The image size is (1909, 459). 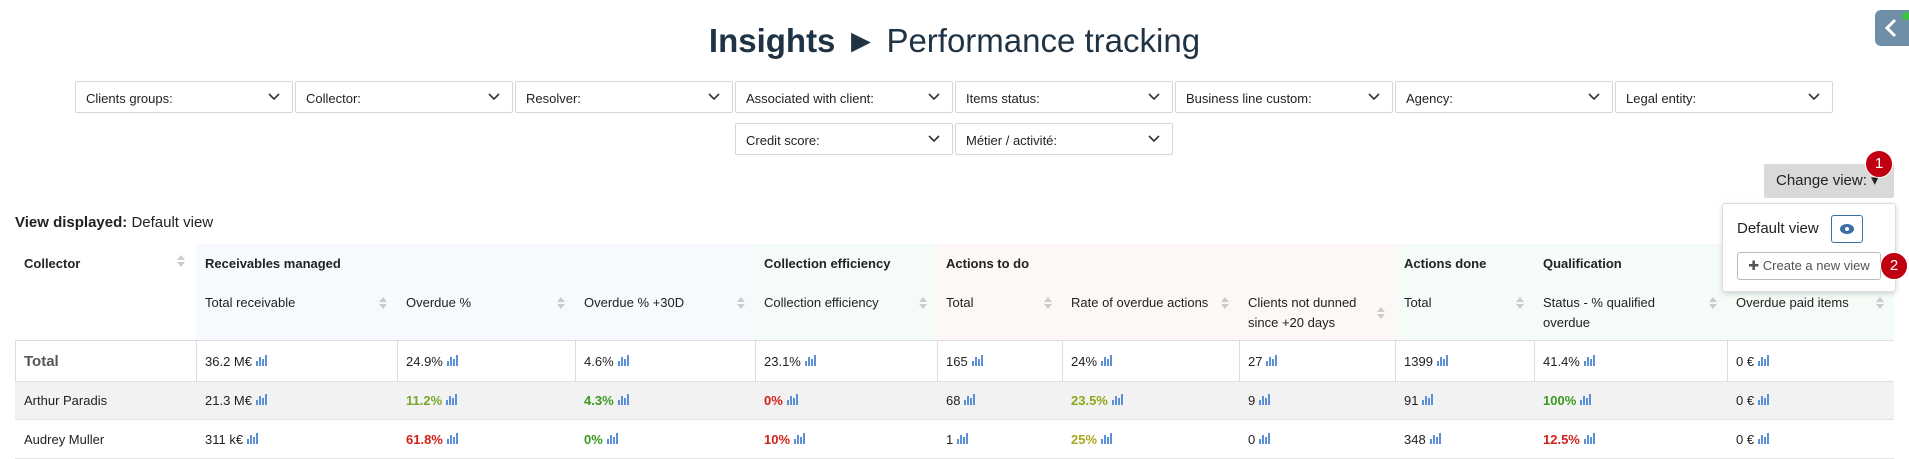 I want to click on column-header: Overdue %, so click(x=439, y=302).